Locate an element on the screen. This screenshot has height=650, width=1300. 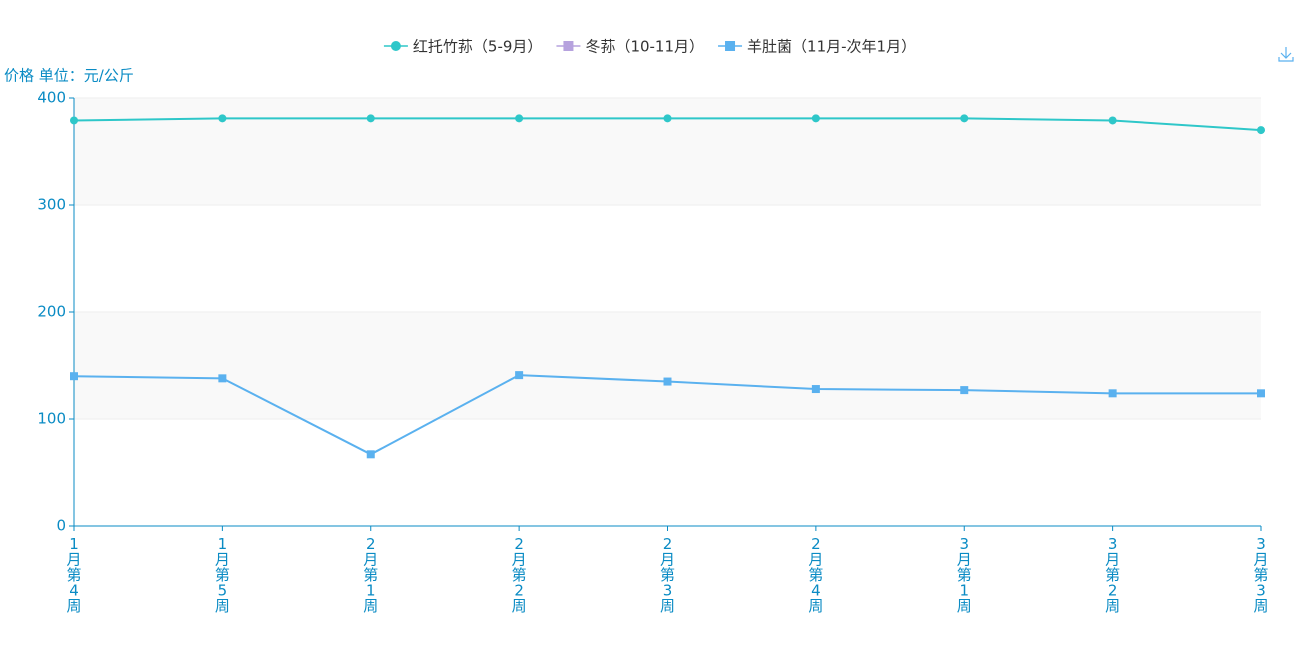
legend: 红托竹荪（5-9月） 冬荪（10-11月） 羊肚菌（11月-次年1月） is located at coordinates (649, 47).